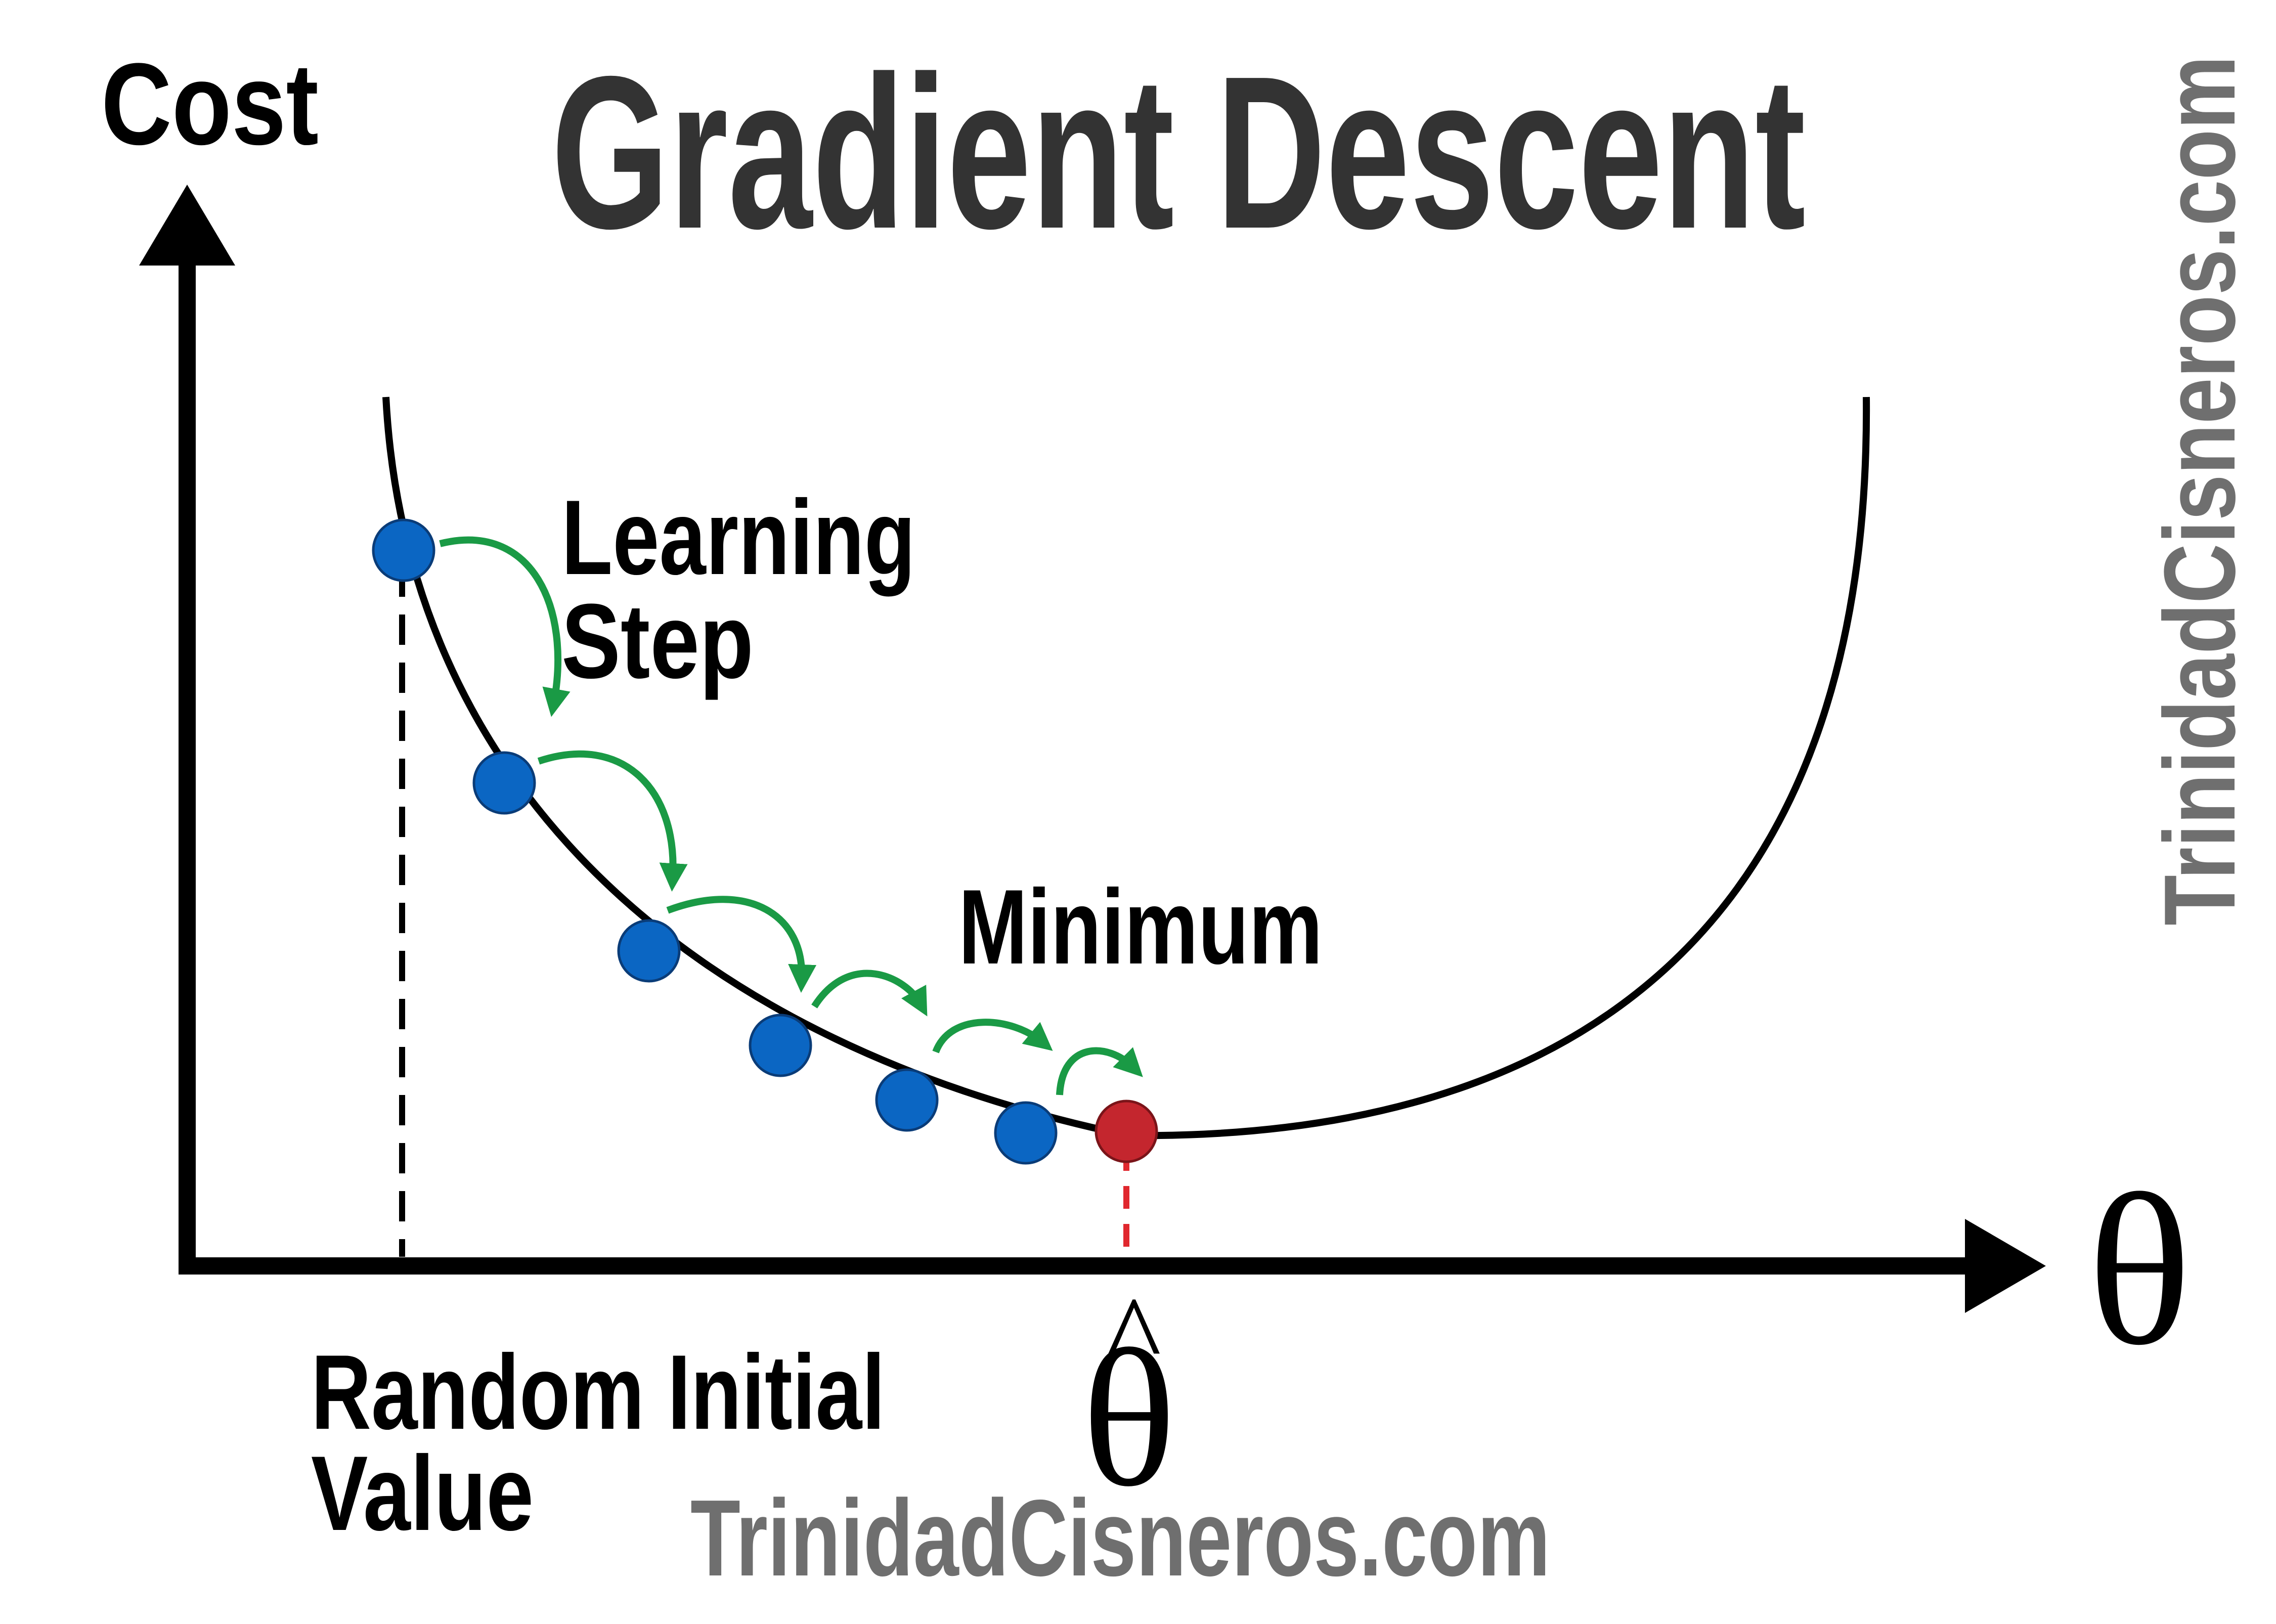 This screenshot has height=1624, width=2276. I want to click on chart-title: Gradient Descent, so click(1178, 152).